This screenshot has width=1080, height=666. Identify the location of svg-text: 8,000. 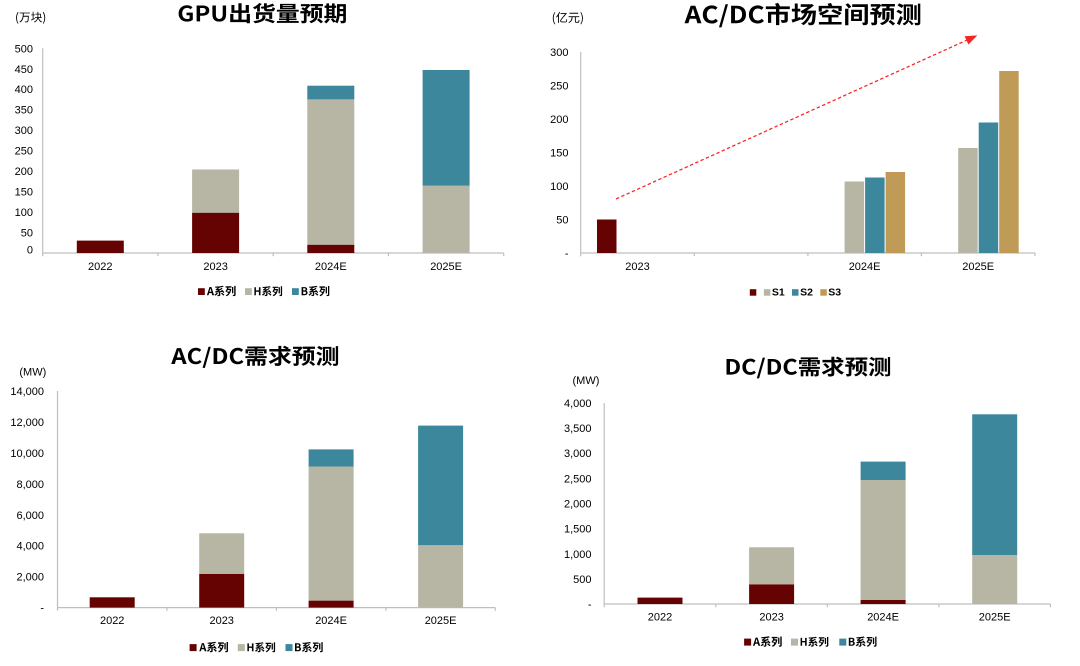
(30, 485).